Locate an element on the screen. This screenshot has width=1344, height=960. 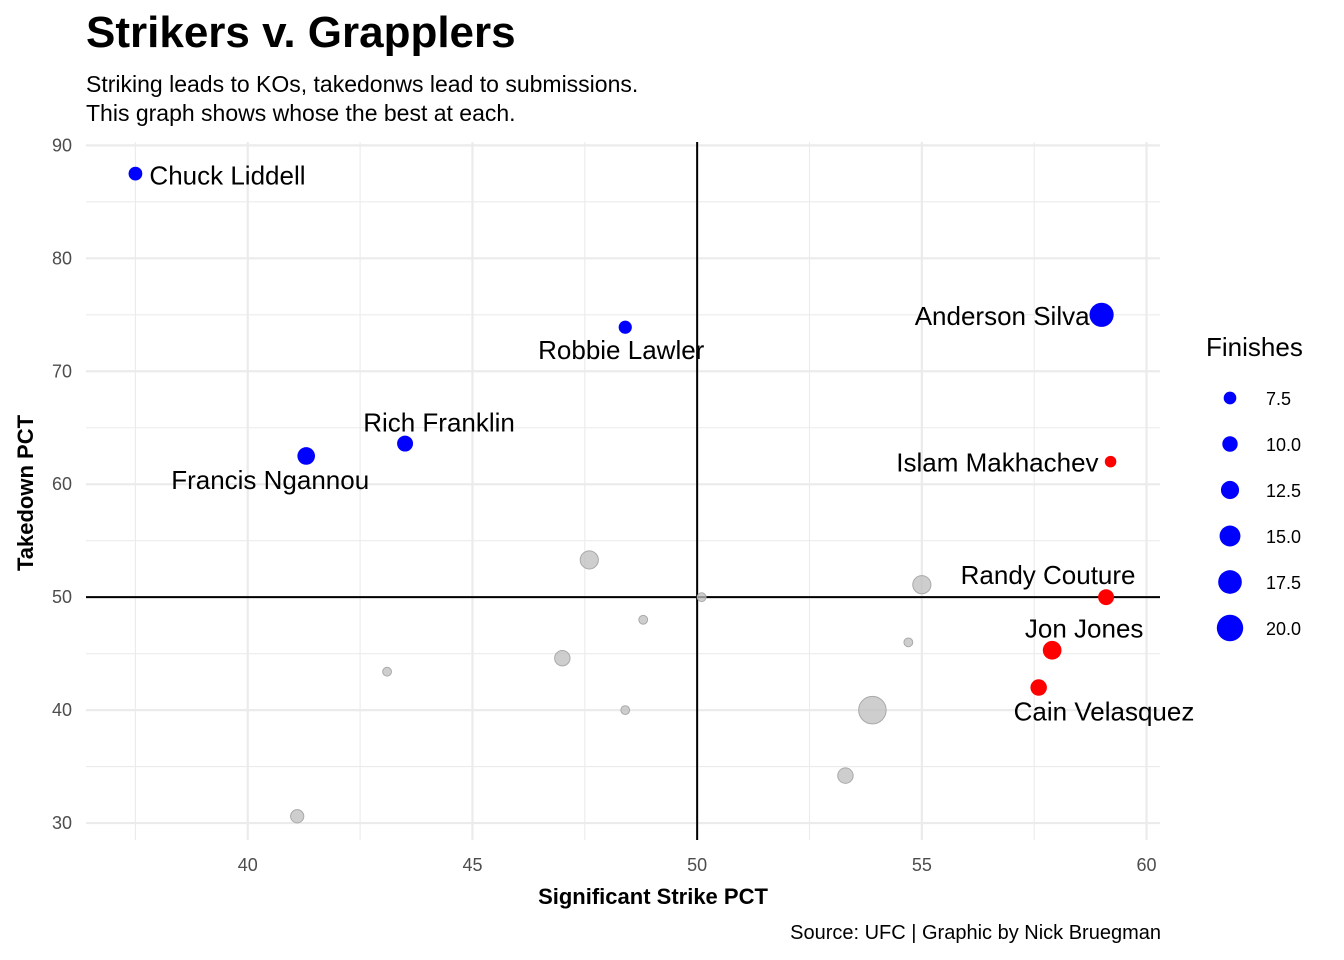
x-tick-label: 50 is located at coordinates (697, 865).